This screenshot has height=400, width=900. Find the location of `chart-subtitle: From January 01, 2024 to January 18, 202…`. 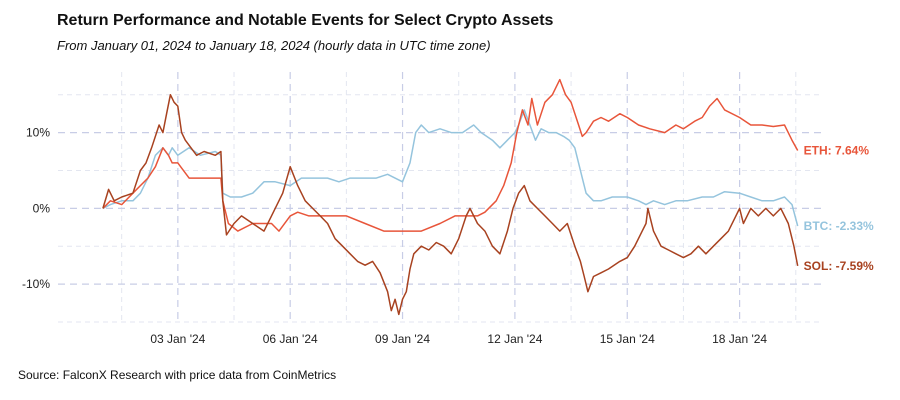

chart-subtitle: From January 01, 2024 to January 18, 202… is located at coordinates (274, 45).